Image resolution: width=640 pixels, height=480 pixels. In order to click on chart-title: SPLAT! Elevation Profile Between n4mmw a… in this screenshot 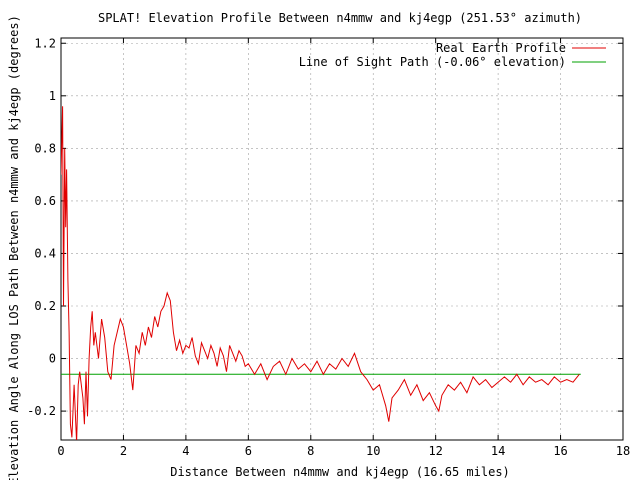, I will do `click(340, 18)`.